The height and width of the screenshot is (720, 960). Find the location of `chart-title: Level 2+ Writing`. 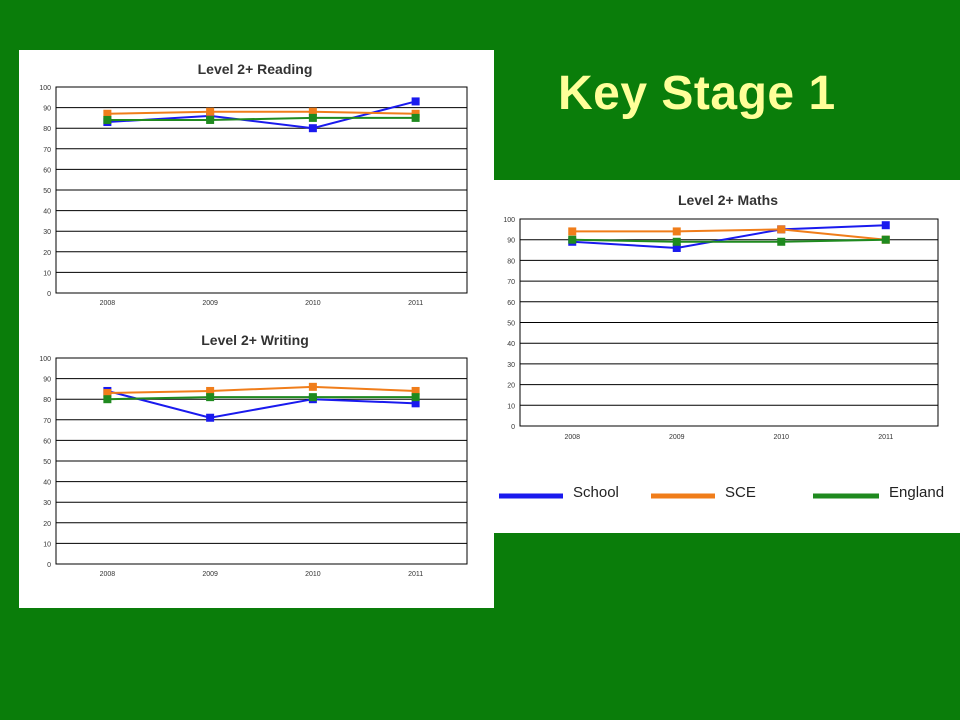

chart-title: Level 2+ Writing is located at coordinates (255, 340).